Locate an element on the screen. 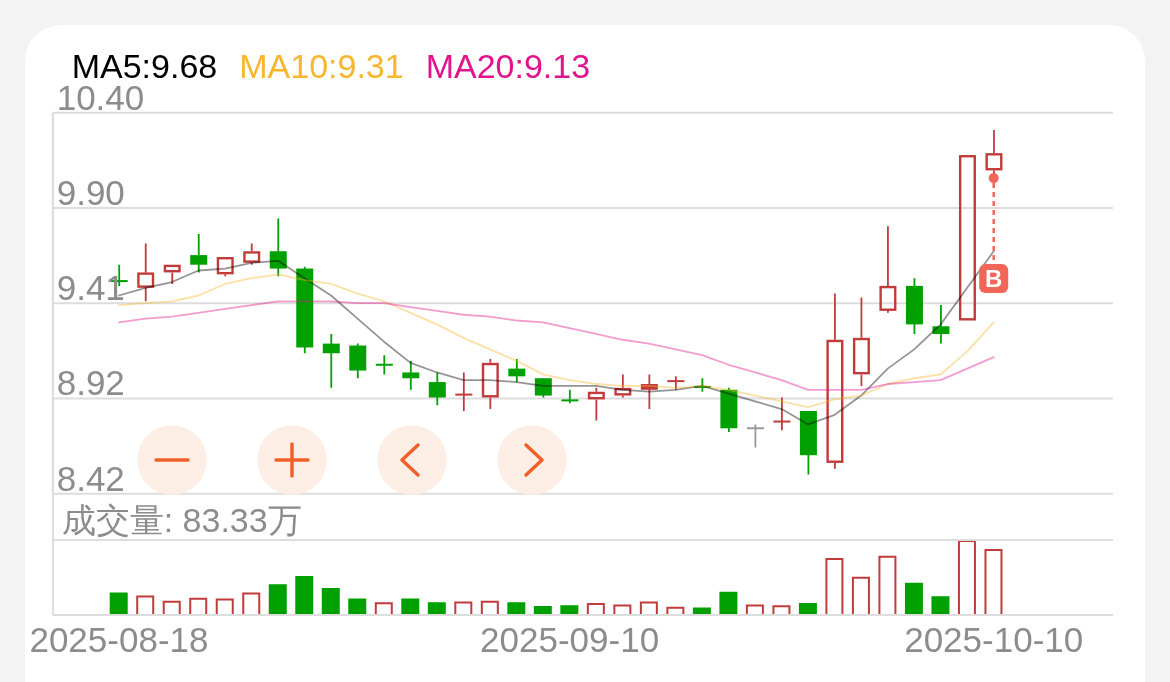  x-tick-label: 2025-09-10 is located at coordinates (570, 639).